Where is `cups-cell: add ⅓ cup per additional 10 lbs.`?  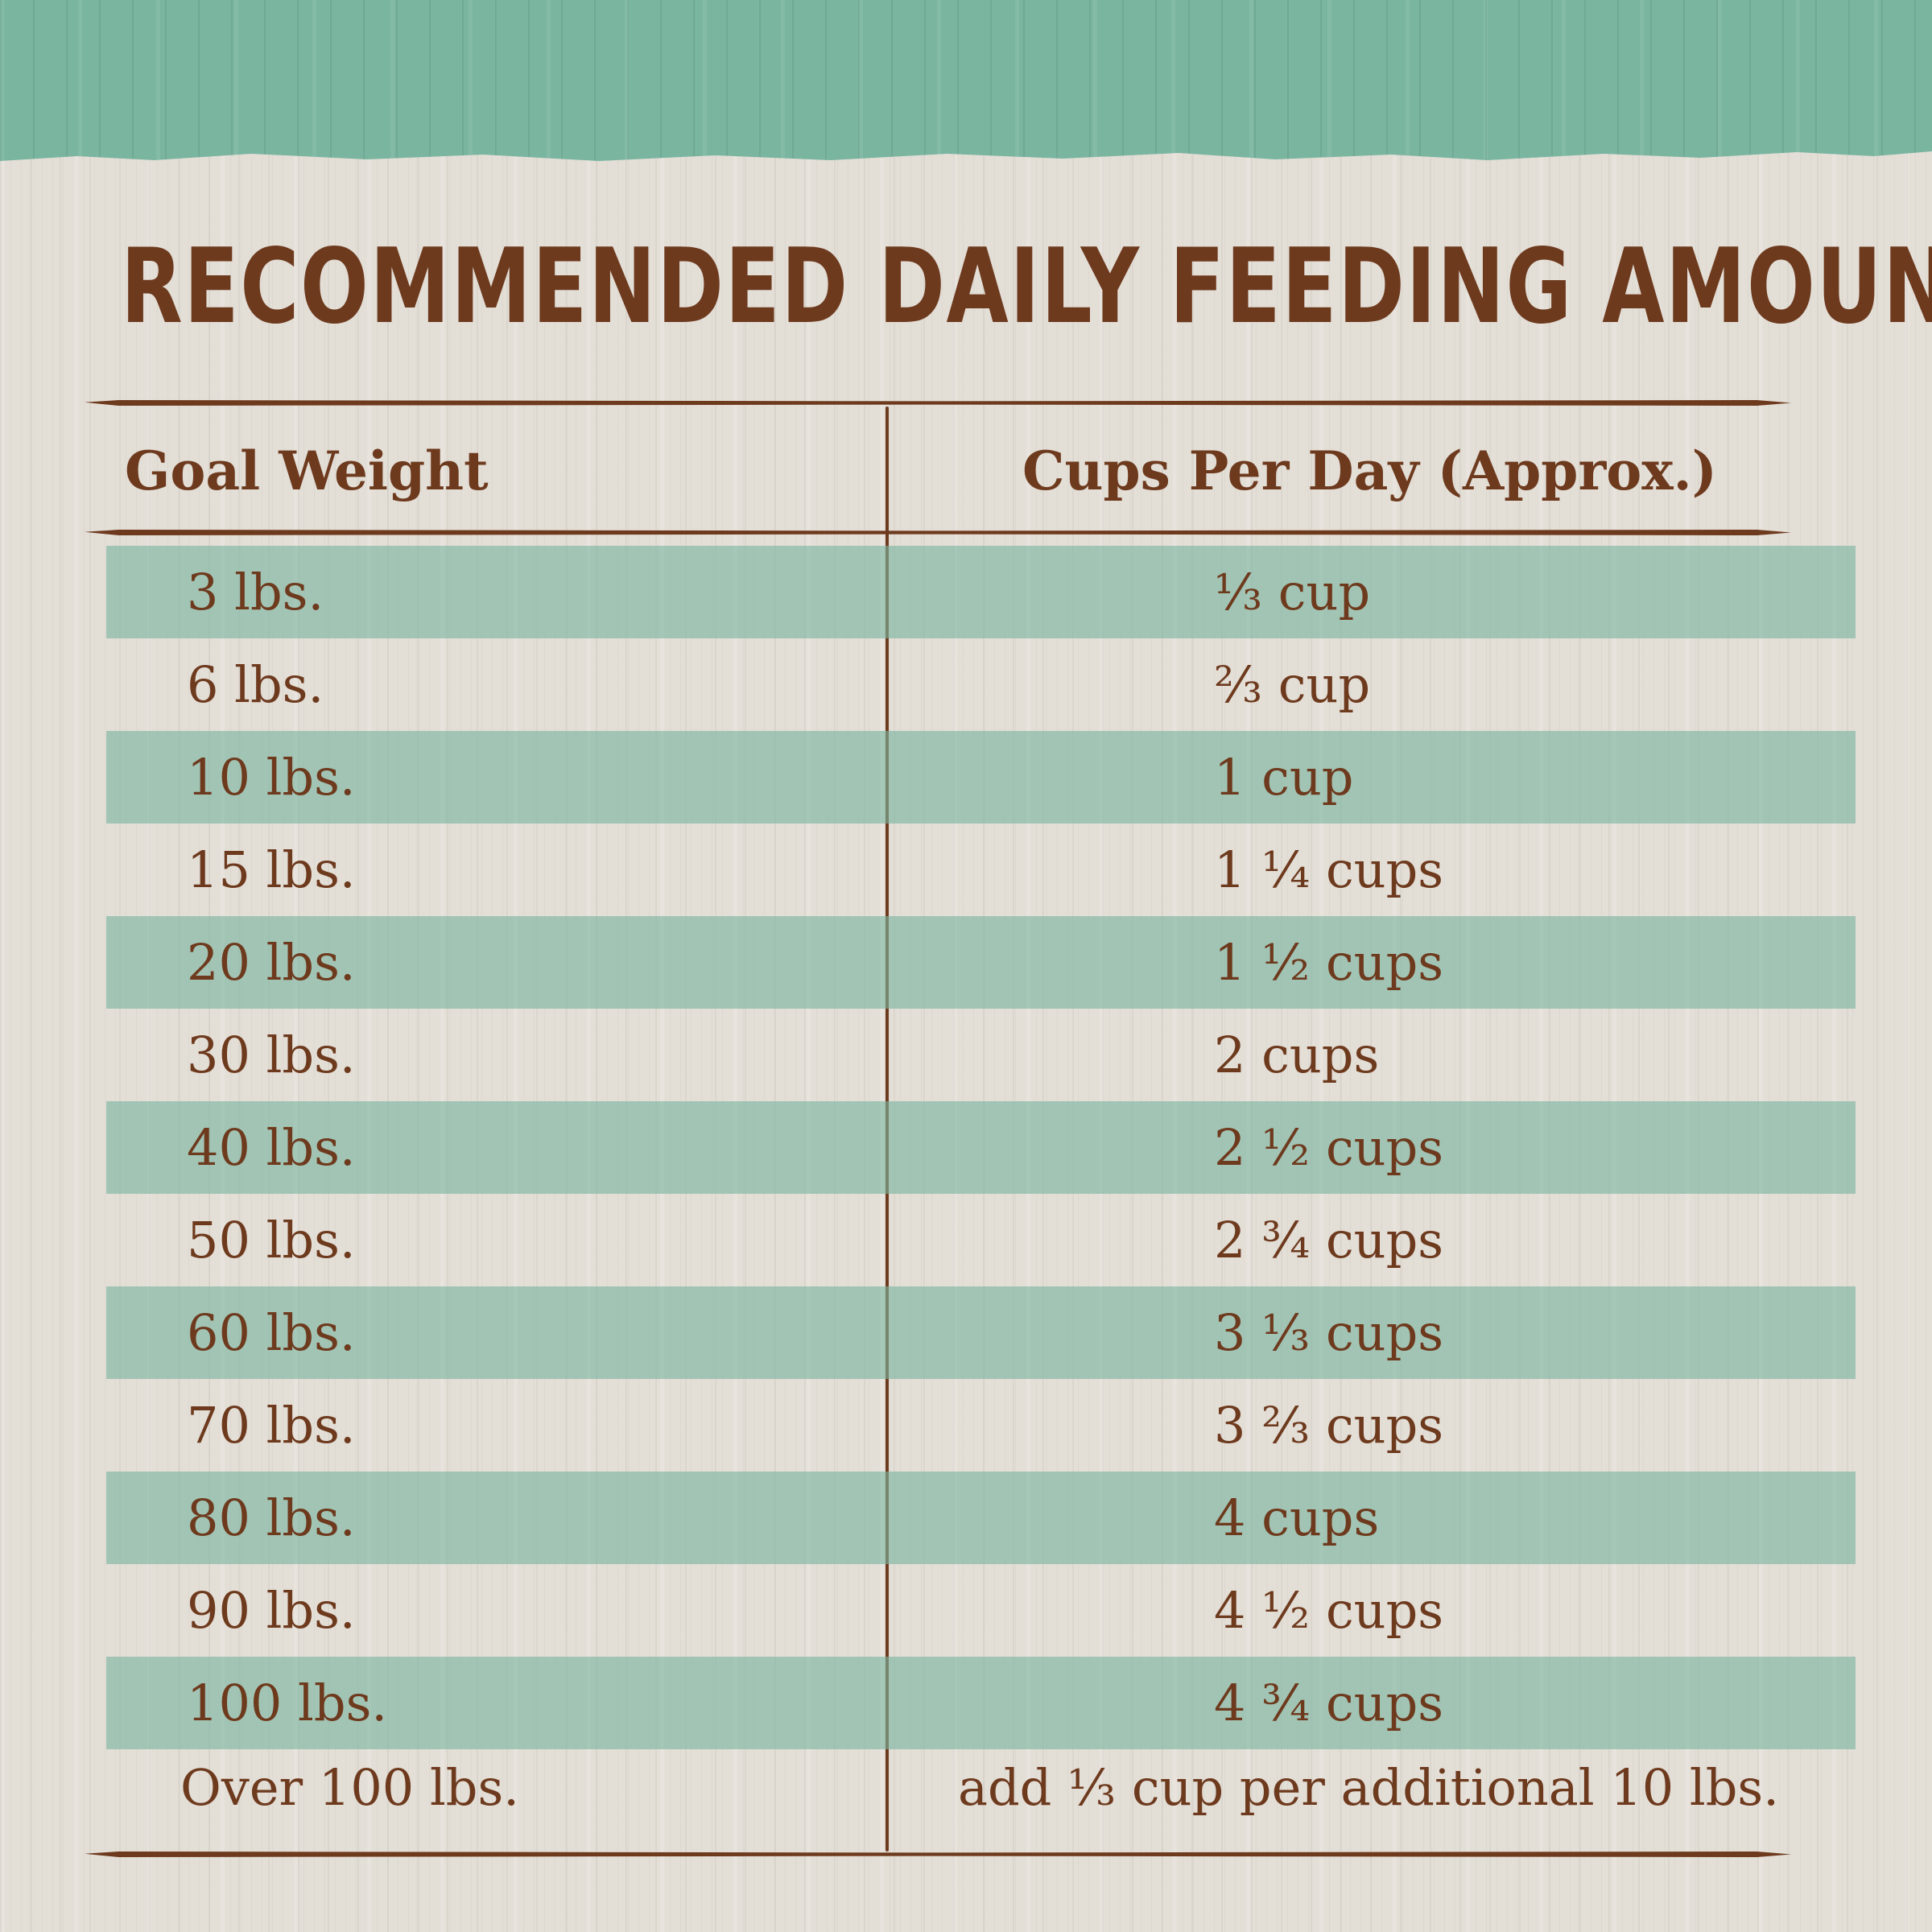 cups-cell: add ⅓ cup per additional 10 lbs. is located at coordinates (1368, 1787).